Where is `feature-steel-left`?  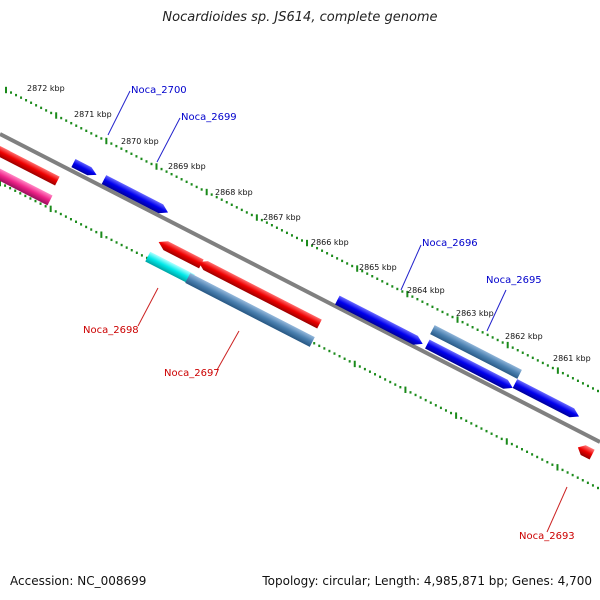 feature-steel-left is located at coordinates (250, 310).